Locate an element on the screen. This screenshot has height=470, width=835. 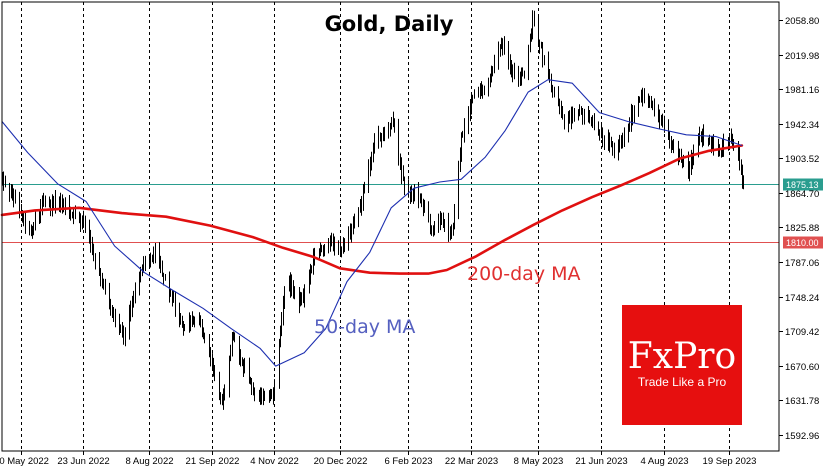
fxpro-logo-tagline: Trade Like a Pro is located at coordinates (682, 382).